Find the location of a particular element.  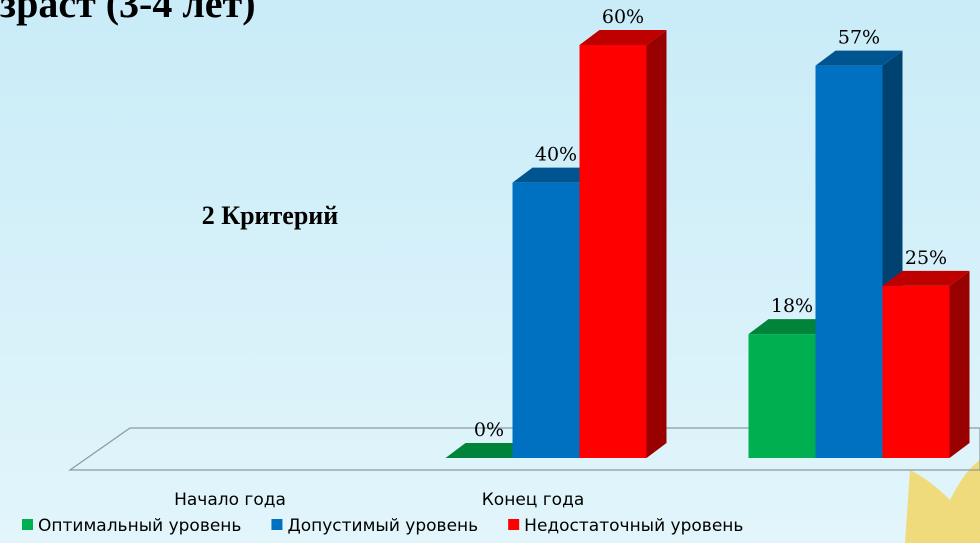

value-label: 57% is located at coordinates (859, 38).